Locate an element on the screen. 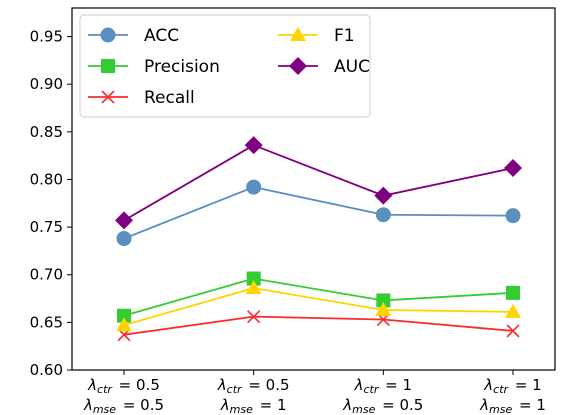 This screenshot has width=569, height=415. y-tick-label: 0.80 is located at coordinates (46, 179).